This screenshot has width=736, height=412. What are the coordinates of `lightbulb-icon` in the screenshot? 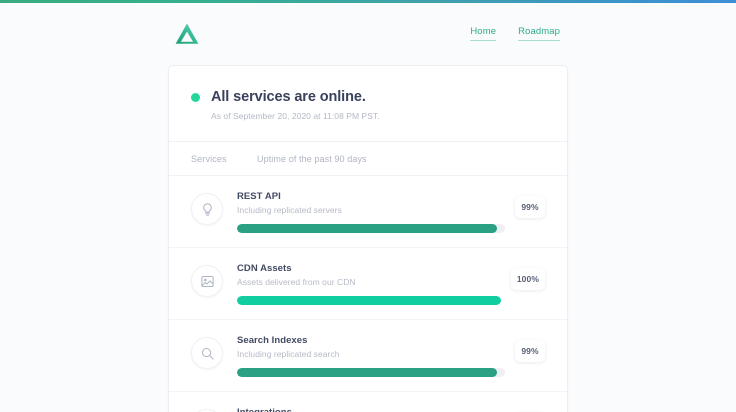 It's located at (207, 209).